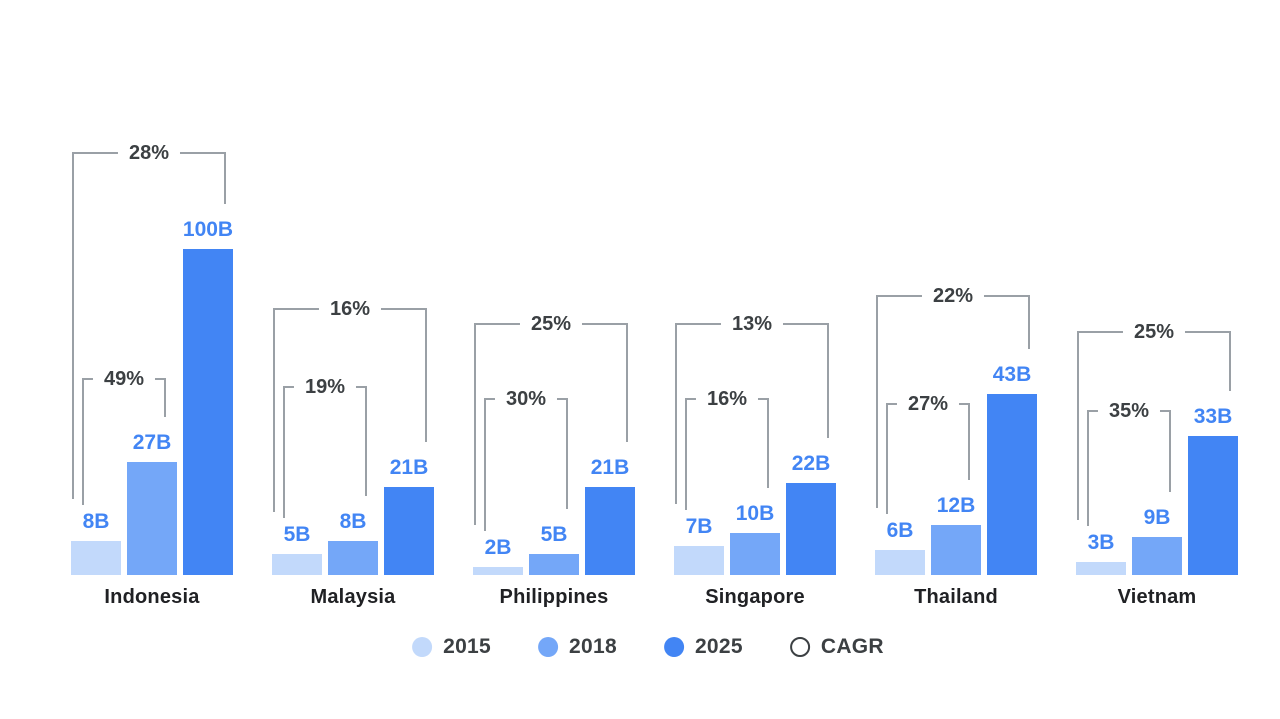 The image size is (1280, 719). What do you see at coordinates (548, 647) in the screenshot?
I see `legend-swatch-2018-icon` at bounding box center [548, 647].